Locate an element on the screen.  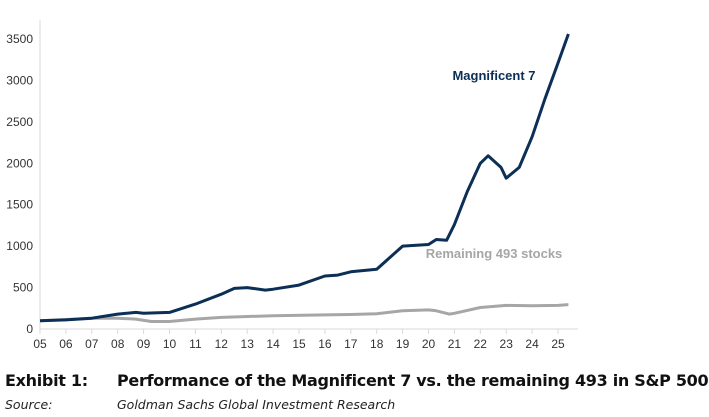
x-tick-label: 08 is located at coordinates (118, 344).